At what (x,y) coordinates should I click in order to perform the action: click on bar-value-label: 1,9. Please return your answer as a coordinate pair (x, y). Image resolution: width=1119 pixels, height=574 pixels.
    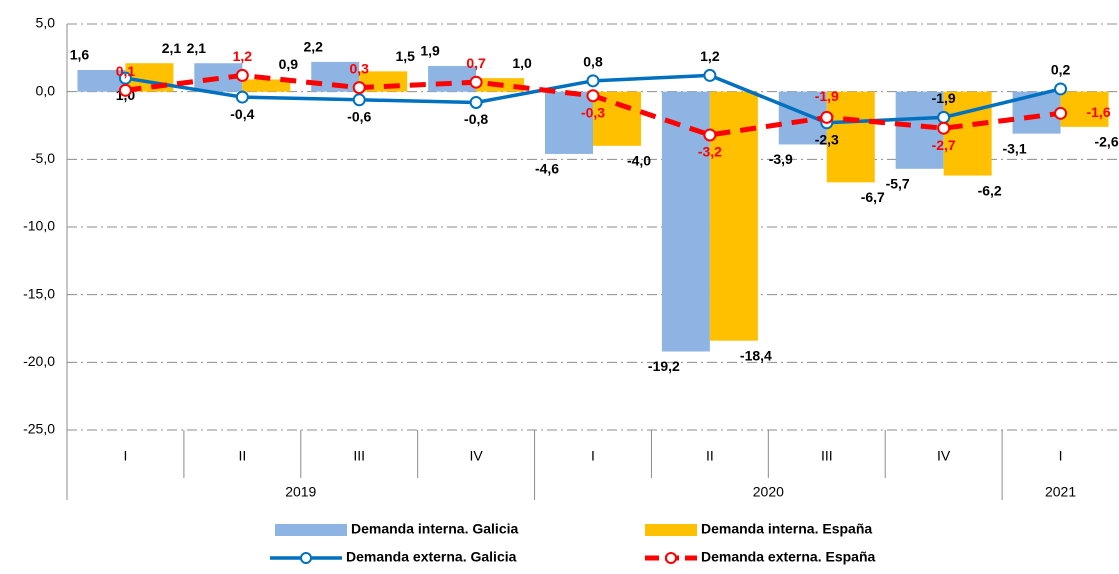
    Looking at the image, I should click on (430, 51).